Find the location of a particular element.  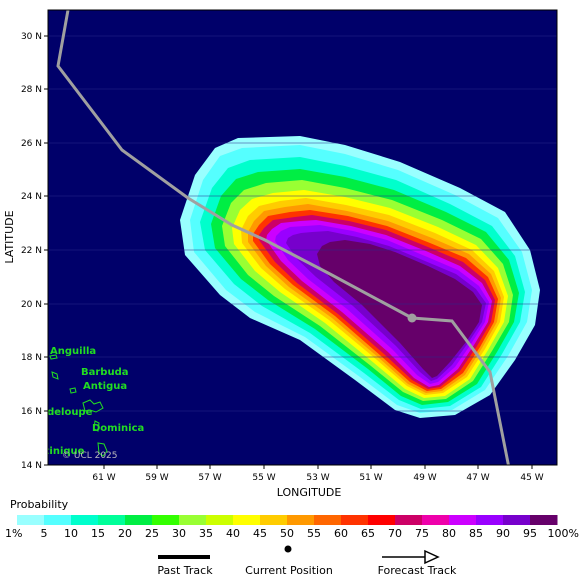

colorbar-tick-label: 50 is located at coordinates (287, 533).